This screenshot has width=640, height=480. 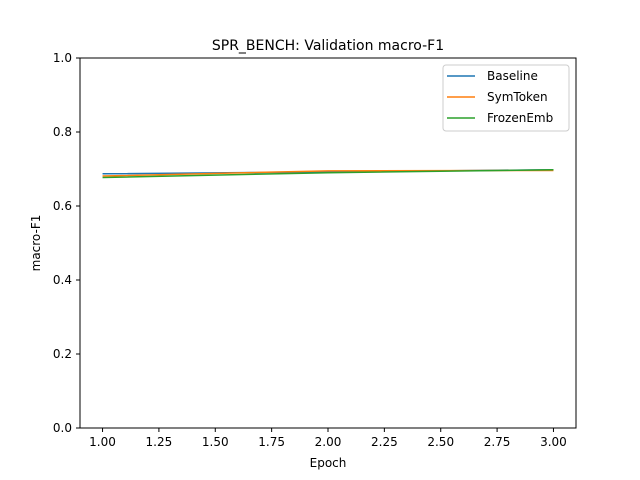 I want to click on y-tick-label: 0.8, so click(x=62, y=132).